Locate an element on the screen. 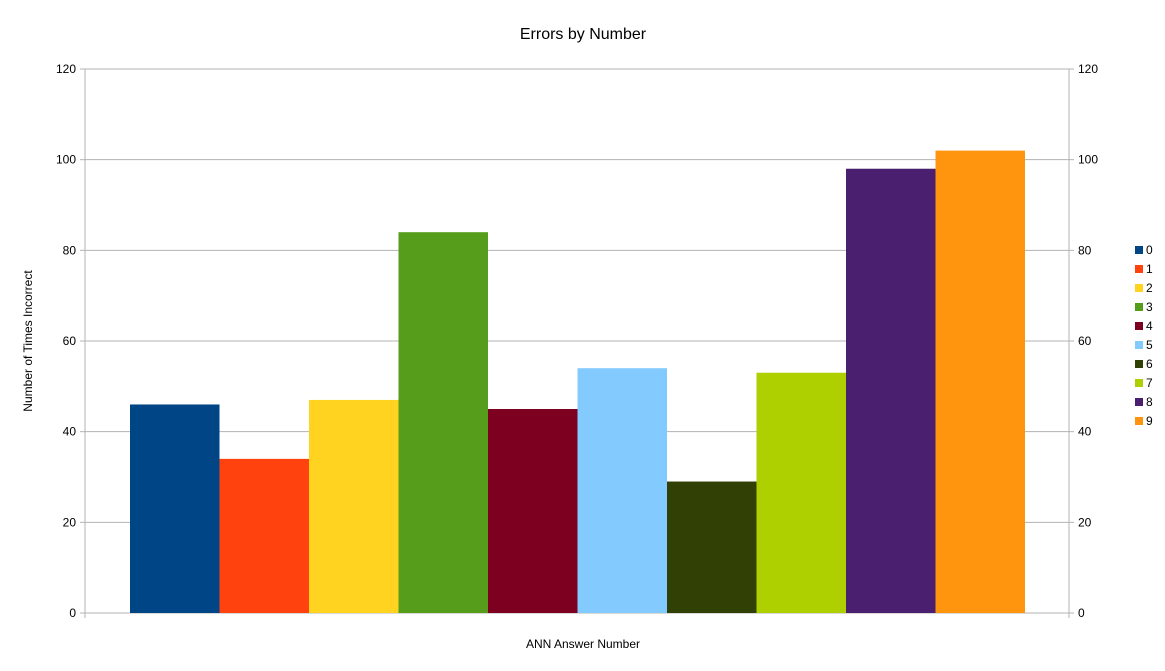  legend-label-2: 2 is located at coordinates (1149, 288).